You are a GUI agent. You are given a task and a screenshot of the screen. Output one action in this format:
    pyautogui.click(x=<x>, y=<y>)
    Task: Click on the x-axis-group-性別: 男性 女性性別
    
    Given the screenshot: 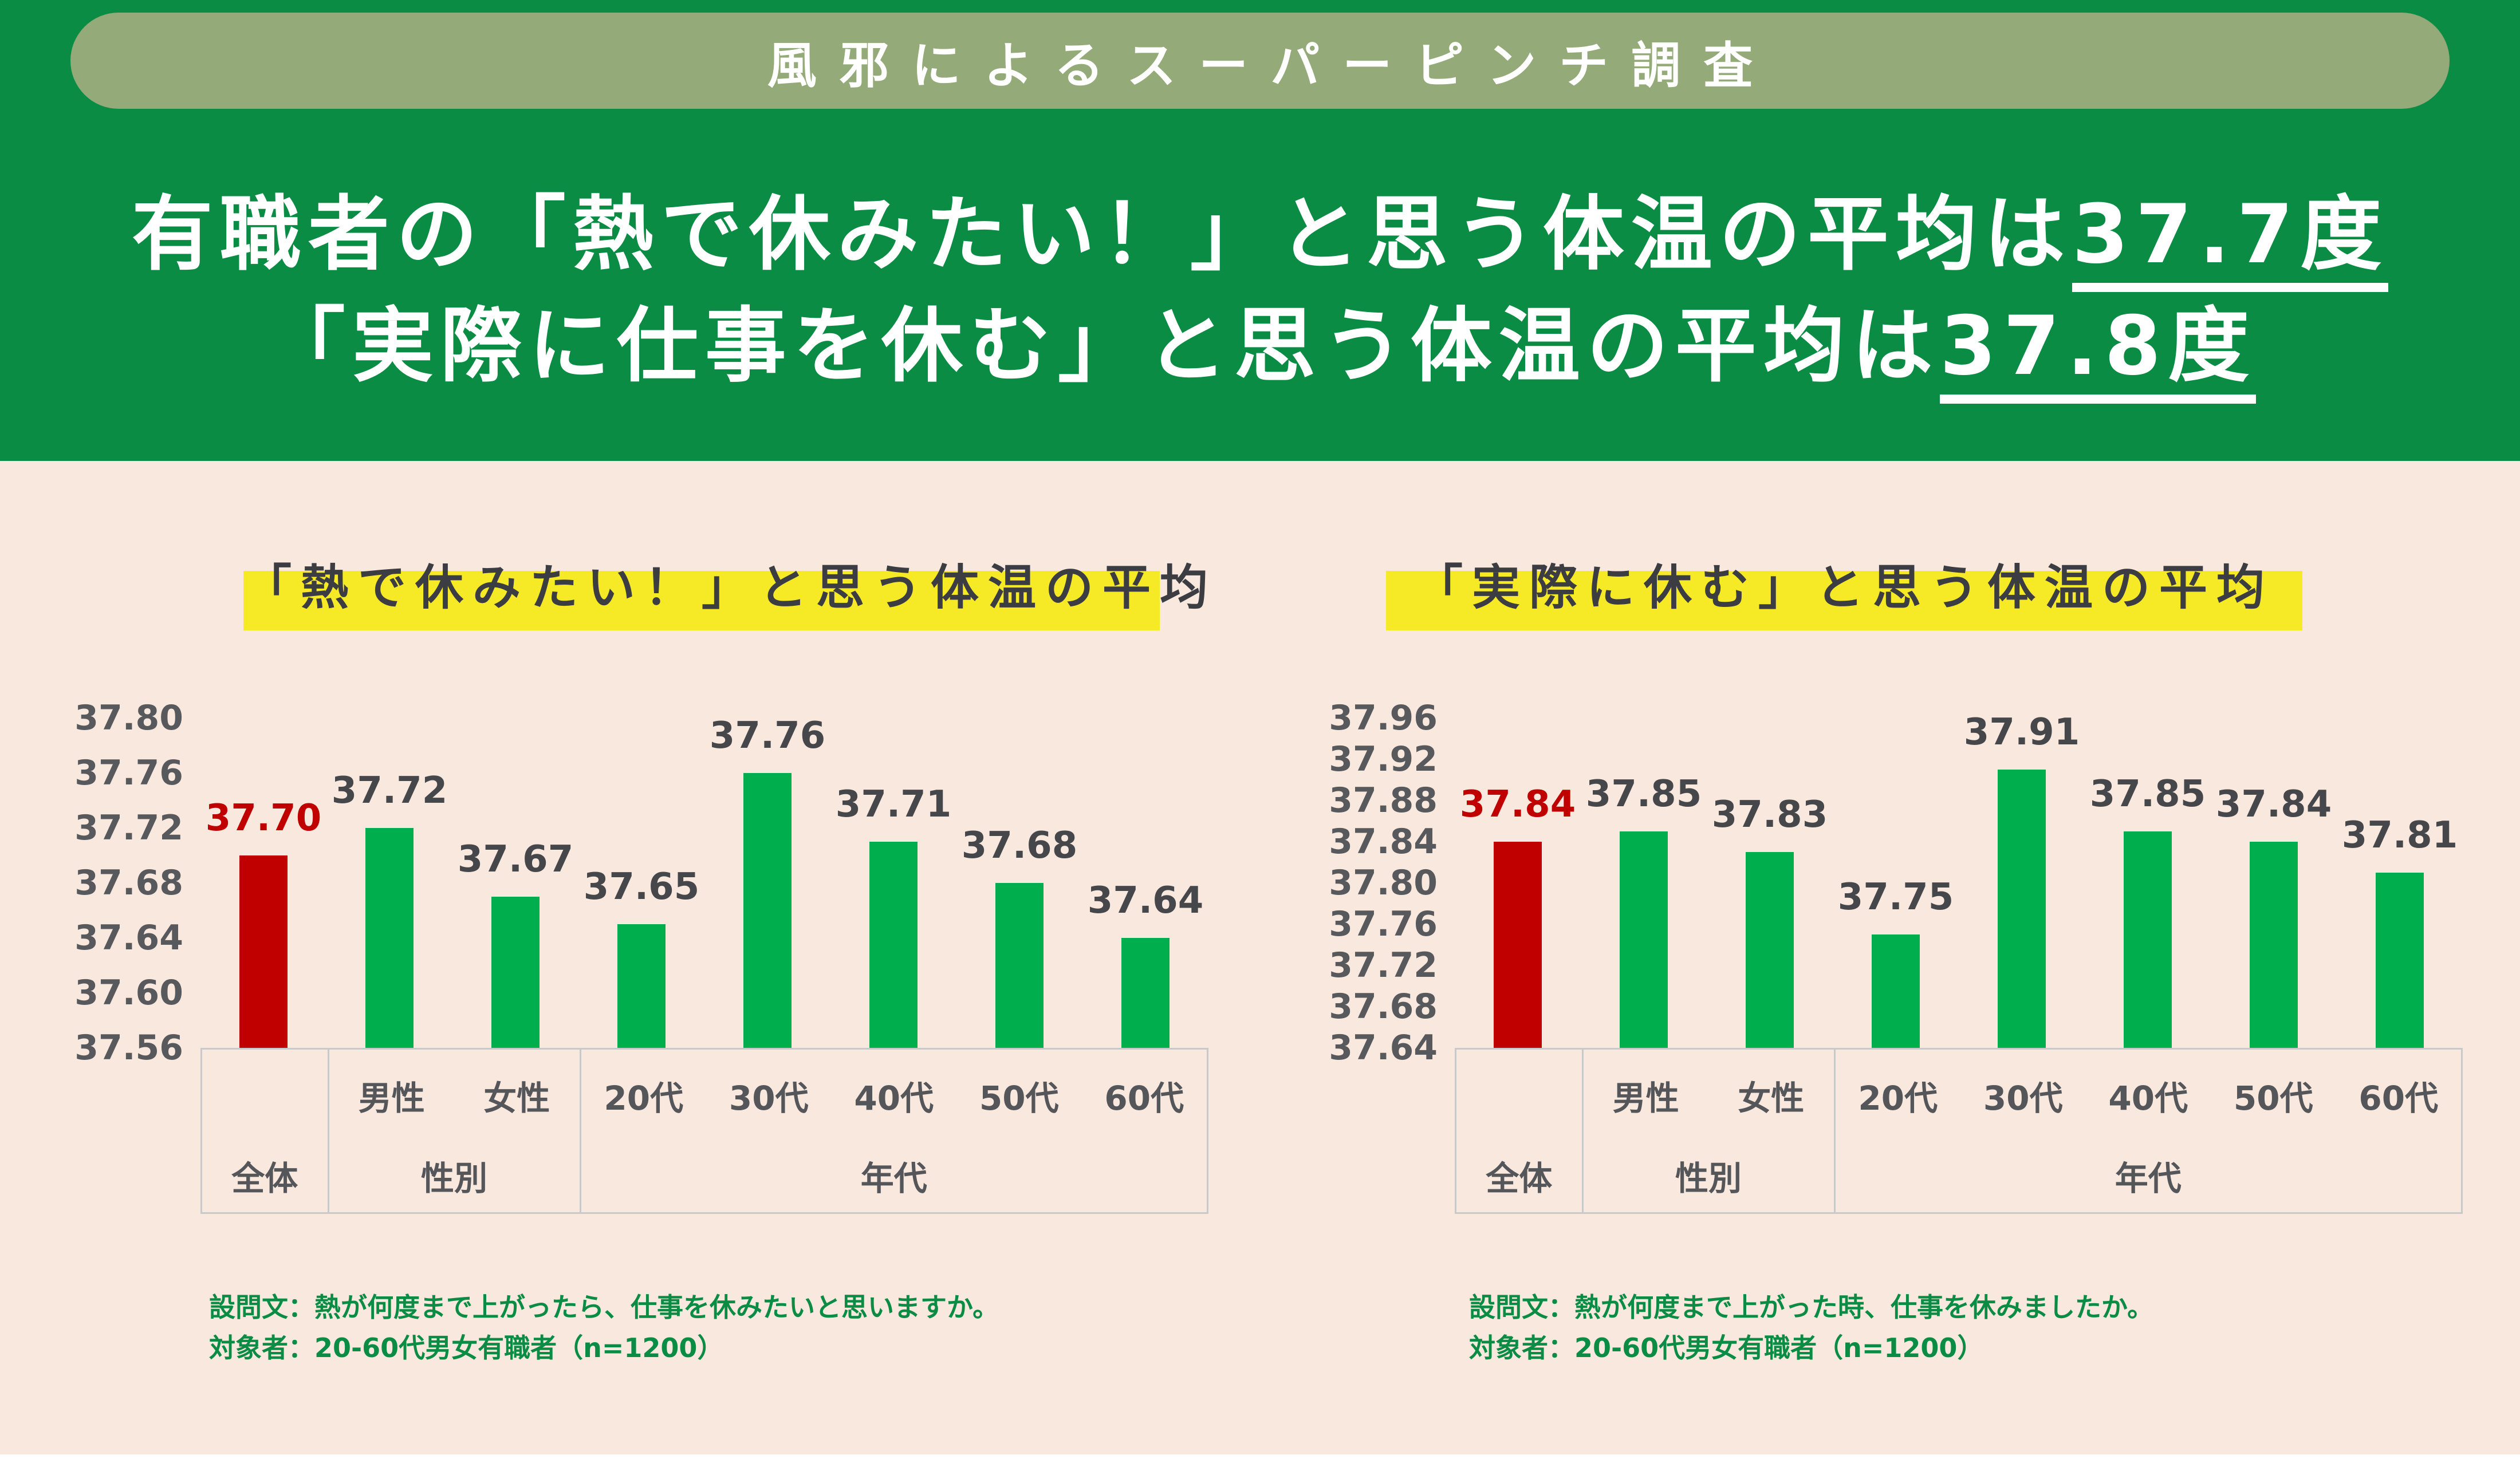 What is the action you would take?
    pyautogui.click(x=454, y=1131)
    